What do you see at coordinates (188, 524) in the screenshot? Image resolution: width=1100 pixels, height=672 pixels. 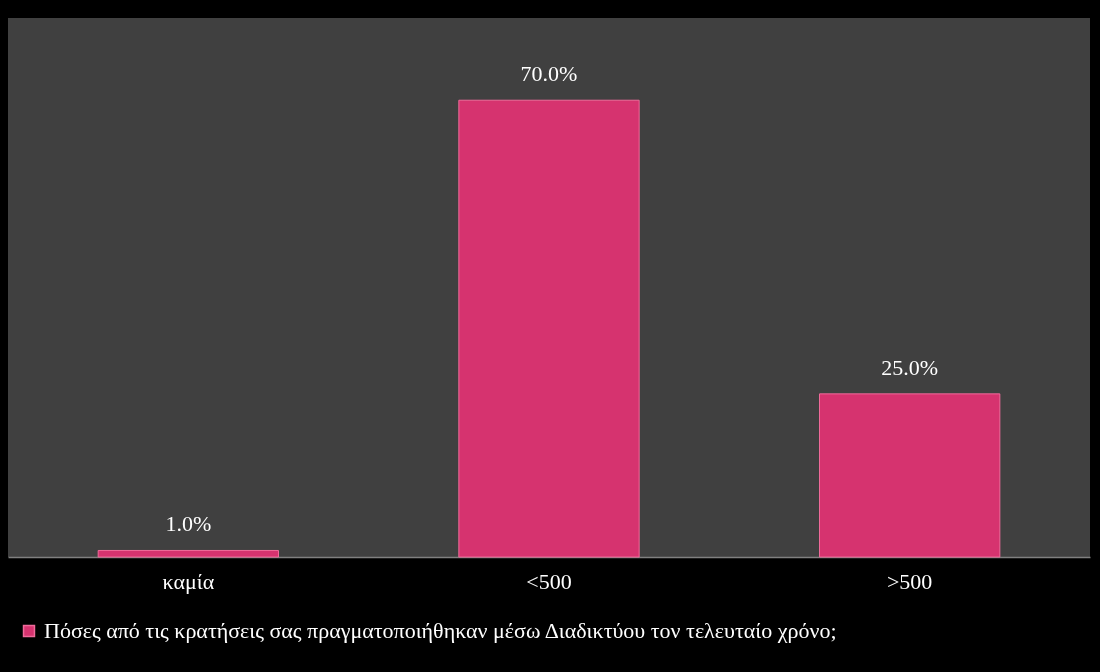 I see `data-label: 1.0%` at bounding box center [188, 524].